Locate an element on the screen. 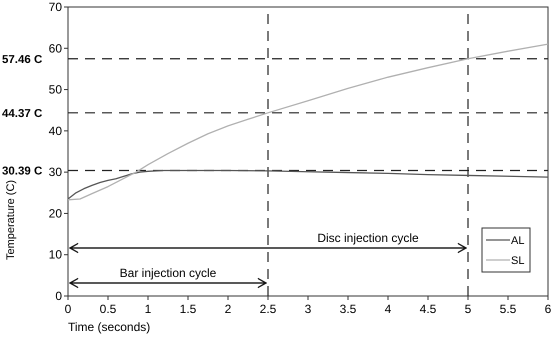 This screenshot has width=554, height=337. annotation: Bar injection cycle is located at coordinates (168, 273).